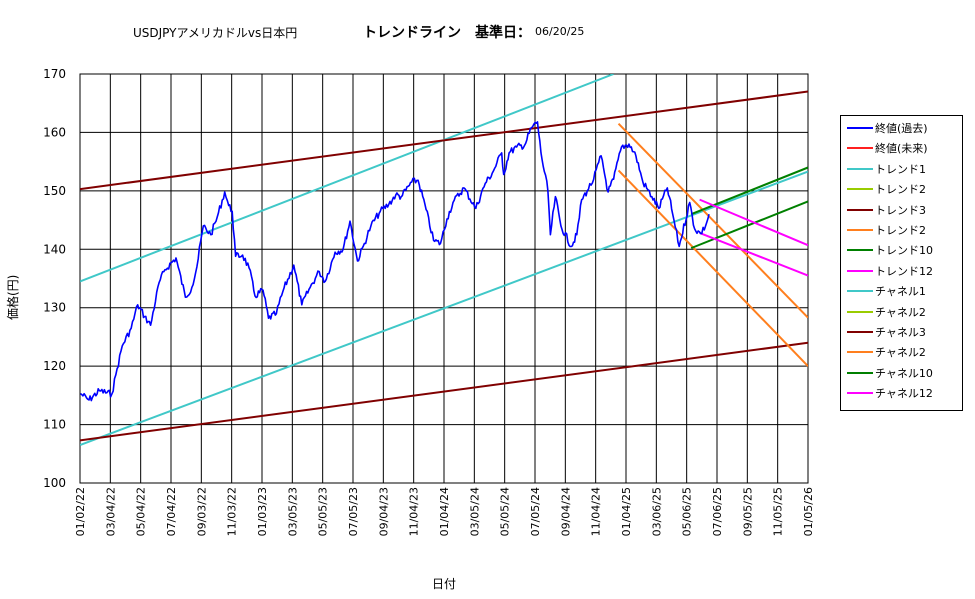 This screenshot has width=975, height=599. Describe the element at coordinates (717, 511) in the screenshot. I see `x-tick-label: 07/06/25` at that location.